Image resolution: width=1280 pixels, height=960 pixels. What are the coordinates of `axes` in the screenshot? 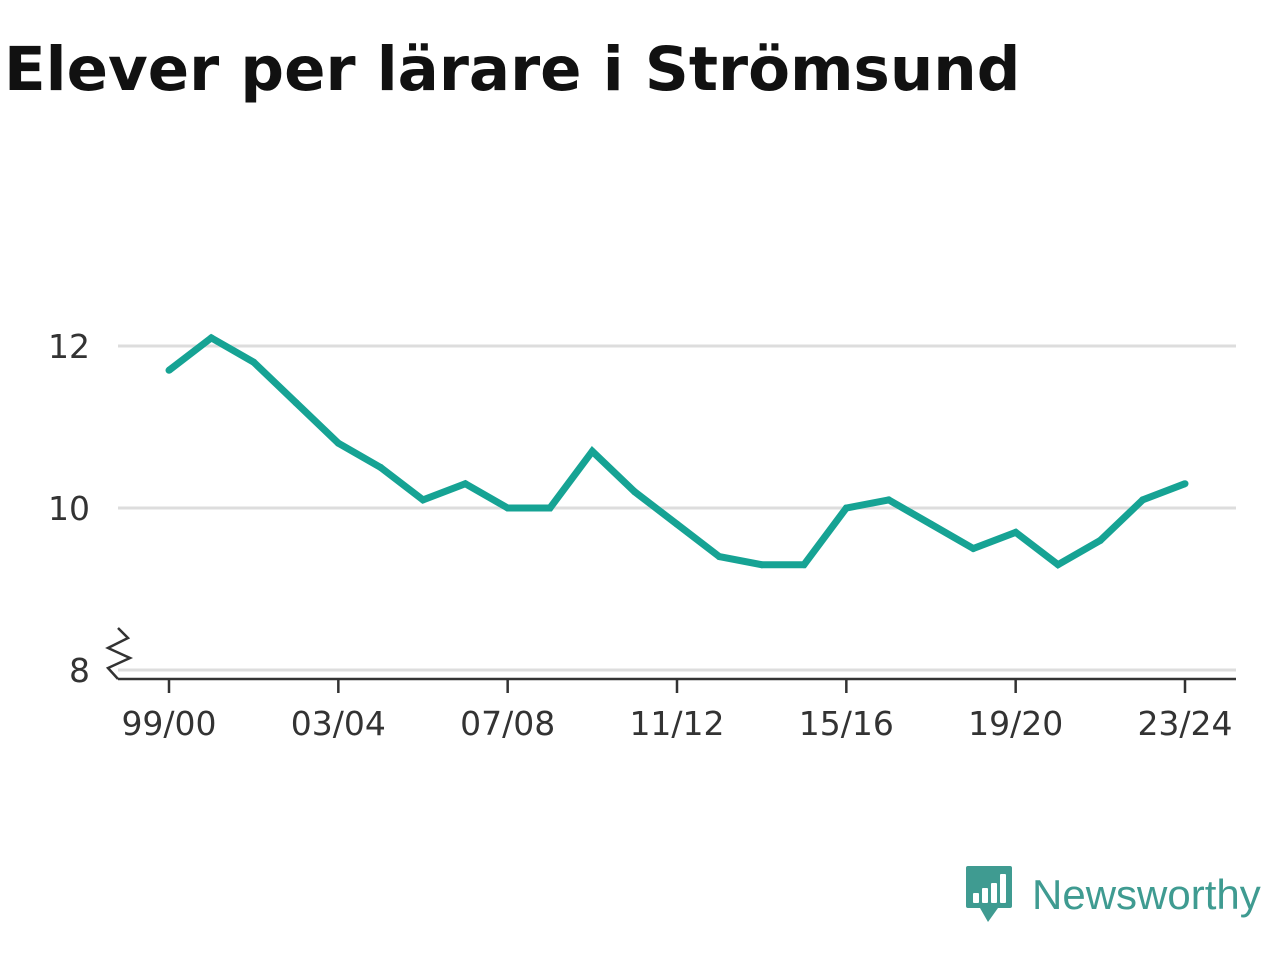 It's located at (670, 660).